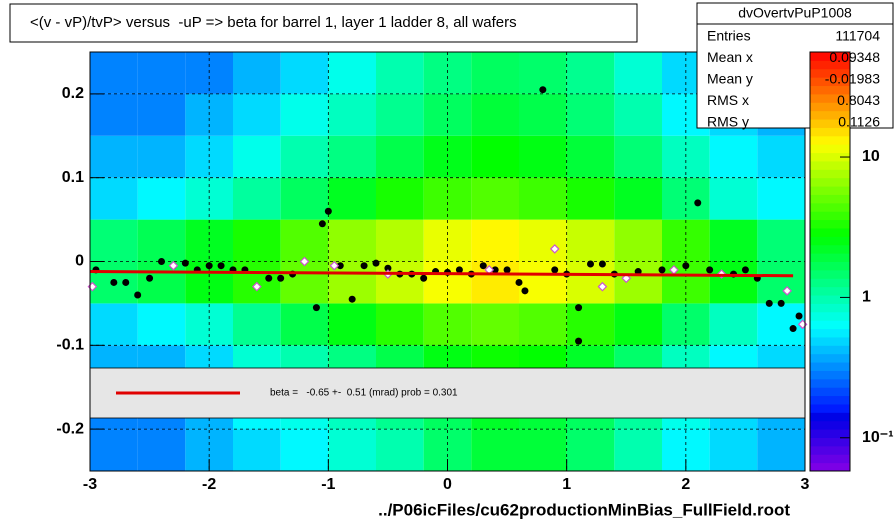 The image size is (896, 524). Describe the element at coordinates (685, 484) in the screenshot. I see `x-tick-label: 2` at that location.